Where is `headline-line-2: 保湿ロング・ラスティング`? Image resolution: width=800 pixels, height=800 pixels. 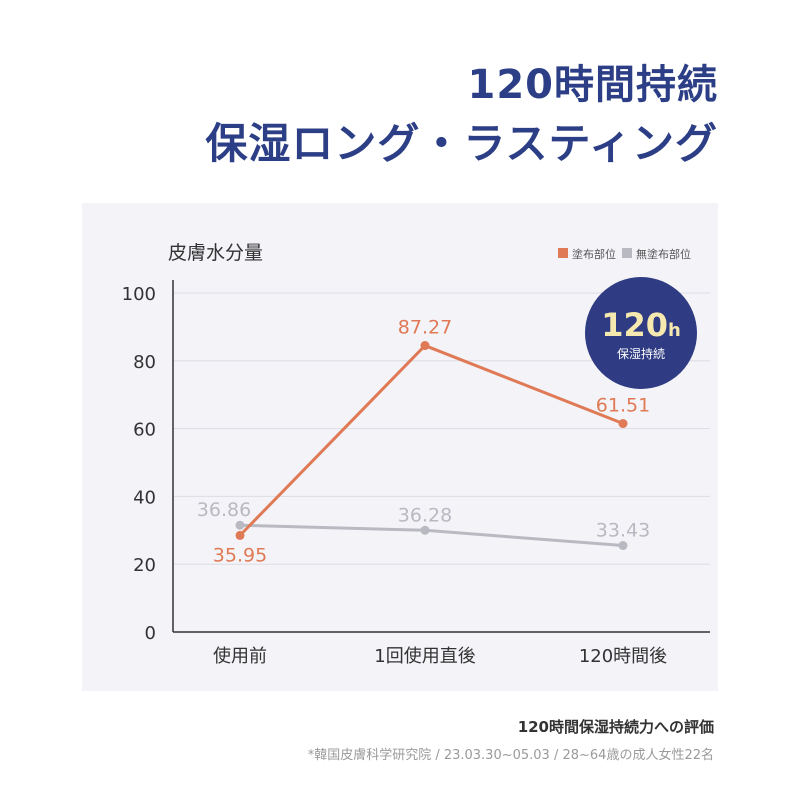 headline-line-2: 保湿ロング・ラスティング is located at coordinates (461, 143).